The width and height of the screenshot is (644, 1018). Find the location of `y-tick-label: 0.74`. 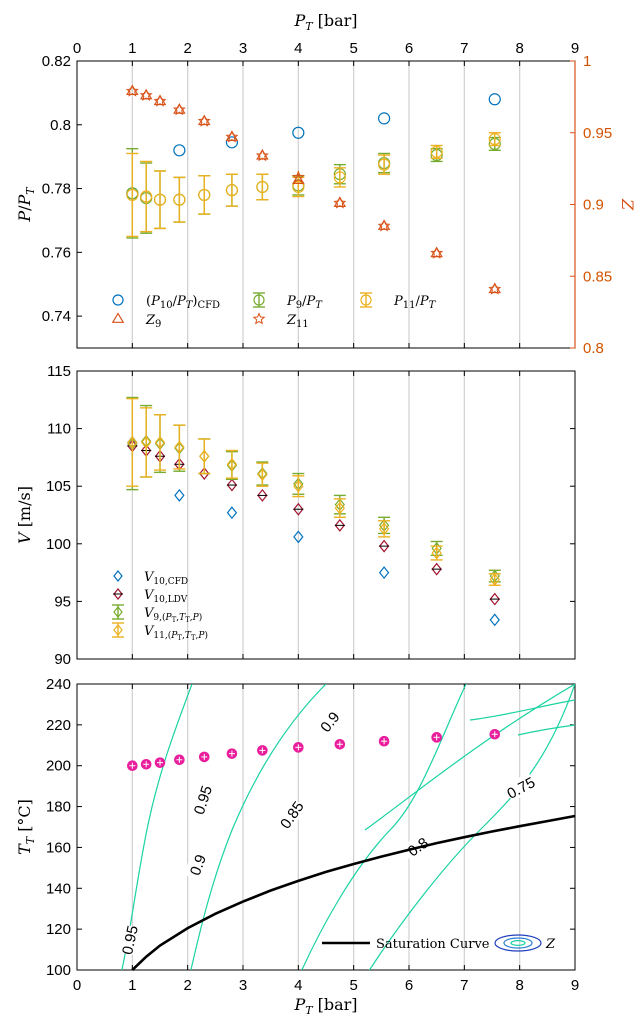

y-tick-label: 0.74 is located at coordinates (56, 316).